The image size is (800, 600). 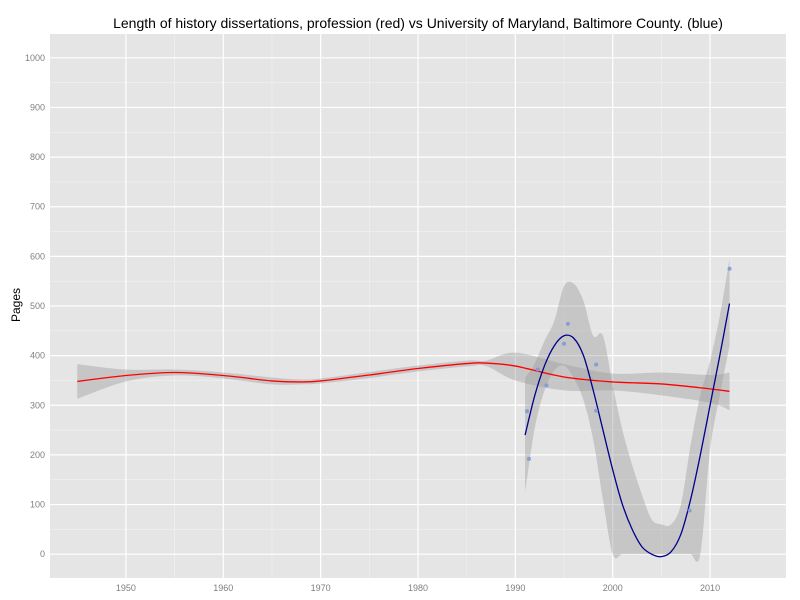 I want to click on y-tick-label: 0, so click(x=42, y=554).